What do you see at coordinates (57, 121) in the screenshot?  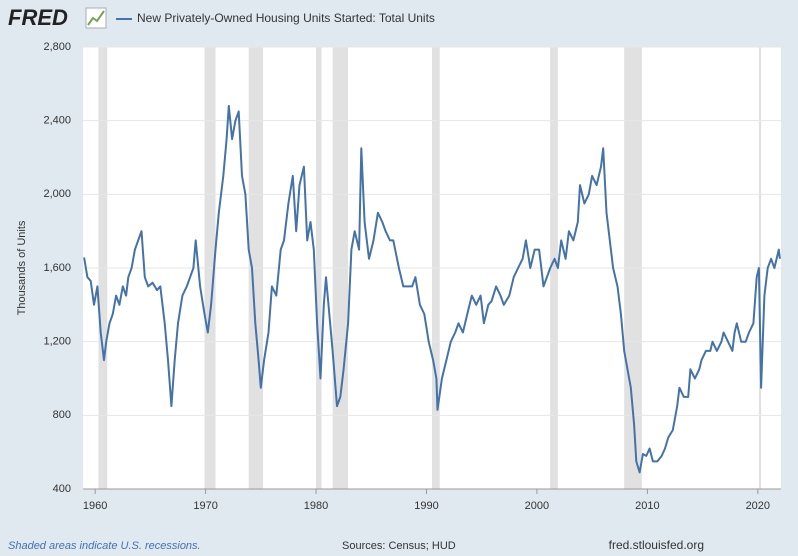 I see `y-tick-label: 2,400` at bounding box center [57, 121].